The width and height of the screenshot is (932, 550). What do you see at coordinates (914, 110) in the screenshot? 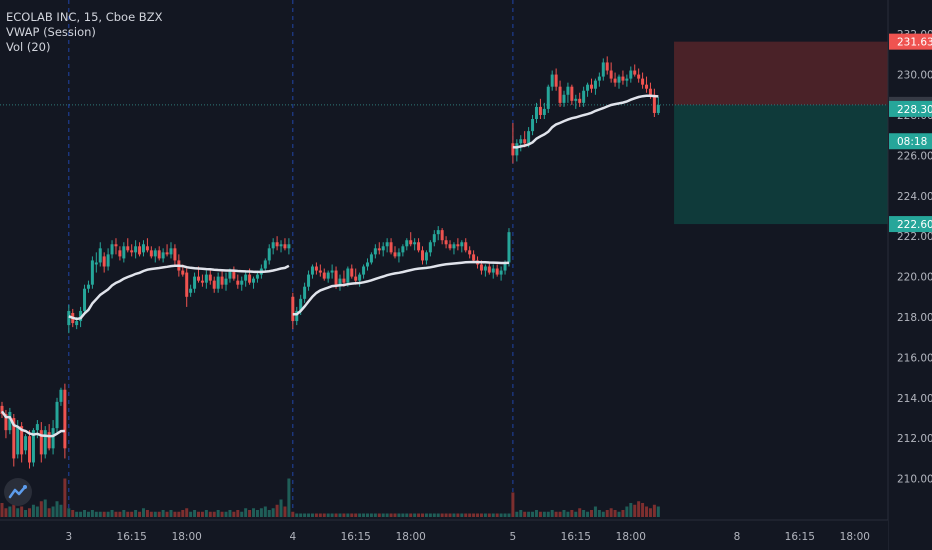
I see `price-label: 228.30` at bounding box center [914, 110].